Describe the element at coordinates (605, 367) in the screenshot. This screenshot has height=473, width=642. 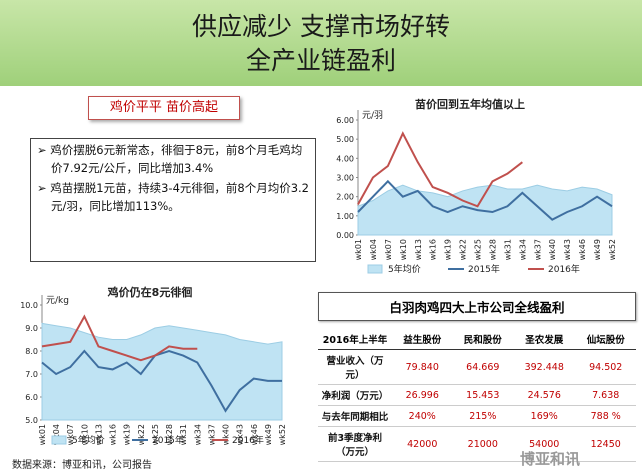
I see `cell: 94.502` at that location.